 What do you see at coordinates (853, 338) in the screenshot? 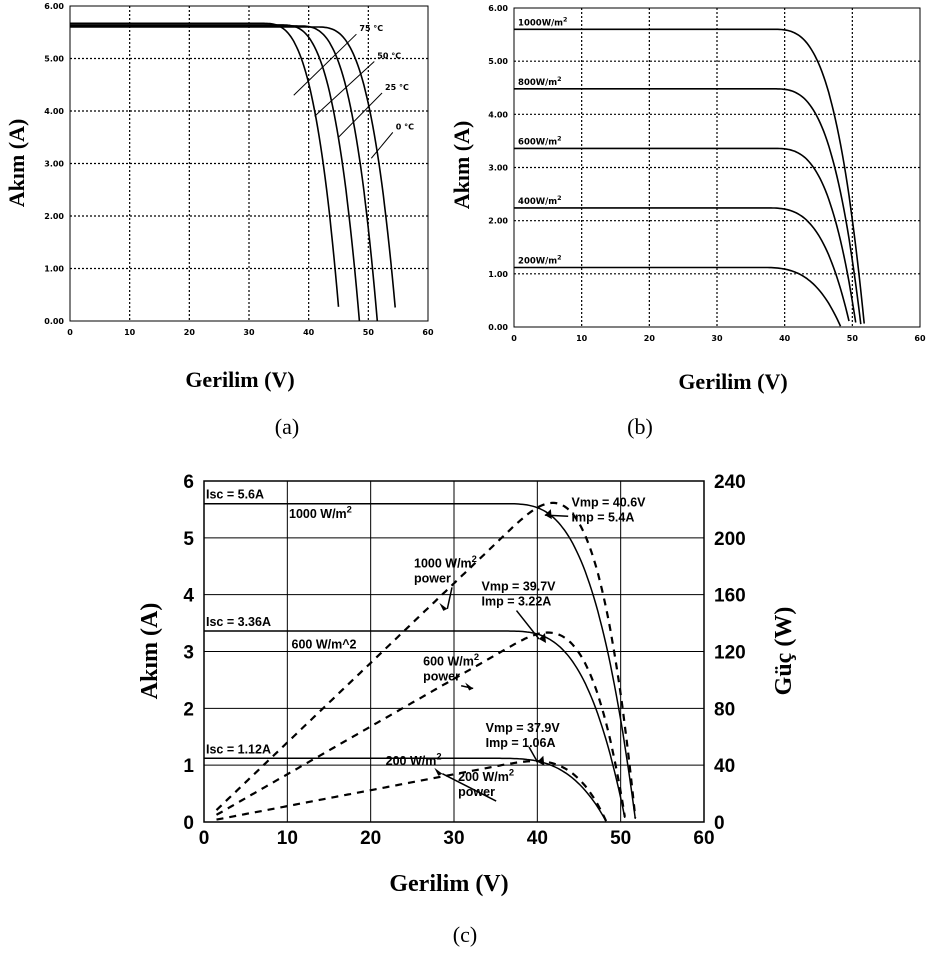
I see `x-tick-label-b: 50` at bounding box center [853, 338].